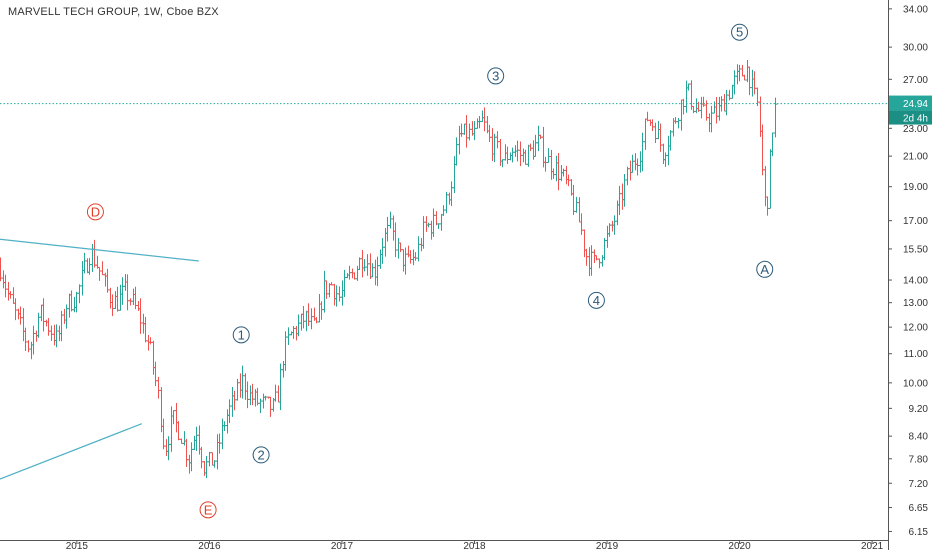 This screenshot has height=555, width=932. I want to click on price-tick-label: 11.00, so click(916, 354).